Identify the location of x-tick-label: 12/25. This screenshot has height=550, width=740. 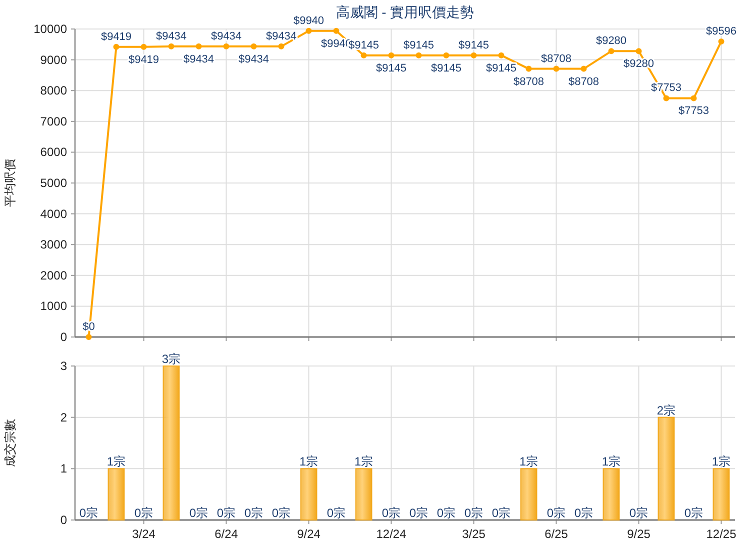
(721, 534).